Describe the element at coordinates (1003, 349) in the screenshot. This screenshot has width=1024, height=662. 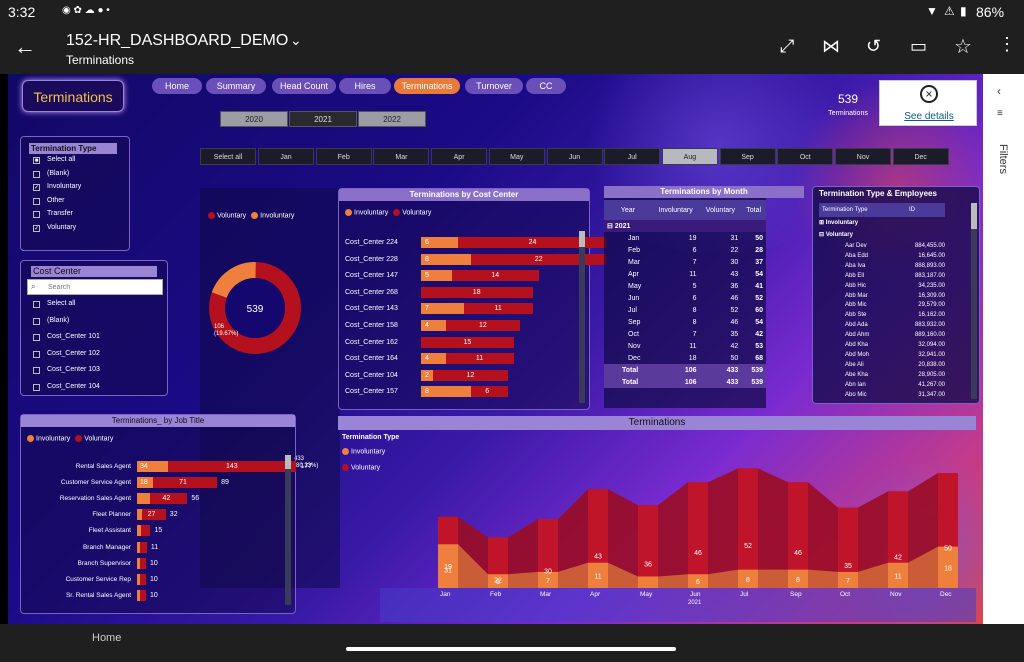
I see `filter-pane: ‹ ≡ Filters` at that location.